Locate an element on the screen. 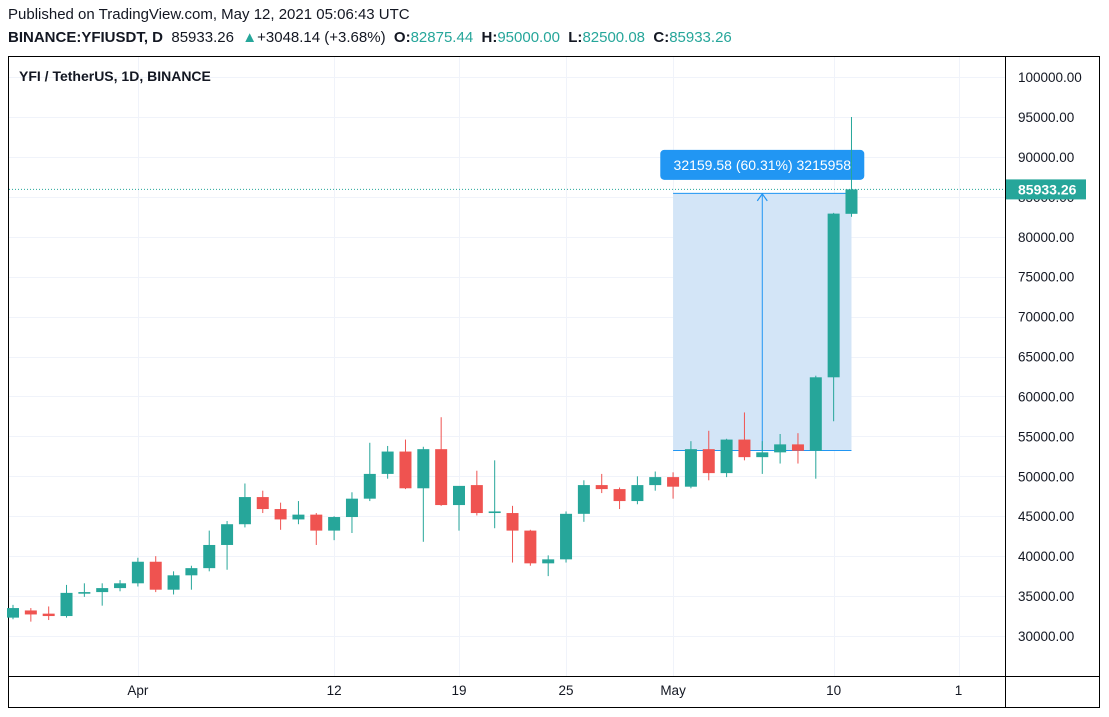 This screenshot has width=1109, height=717. last-price: 85933.26 is located at coordinates (202, 37).